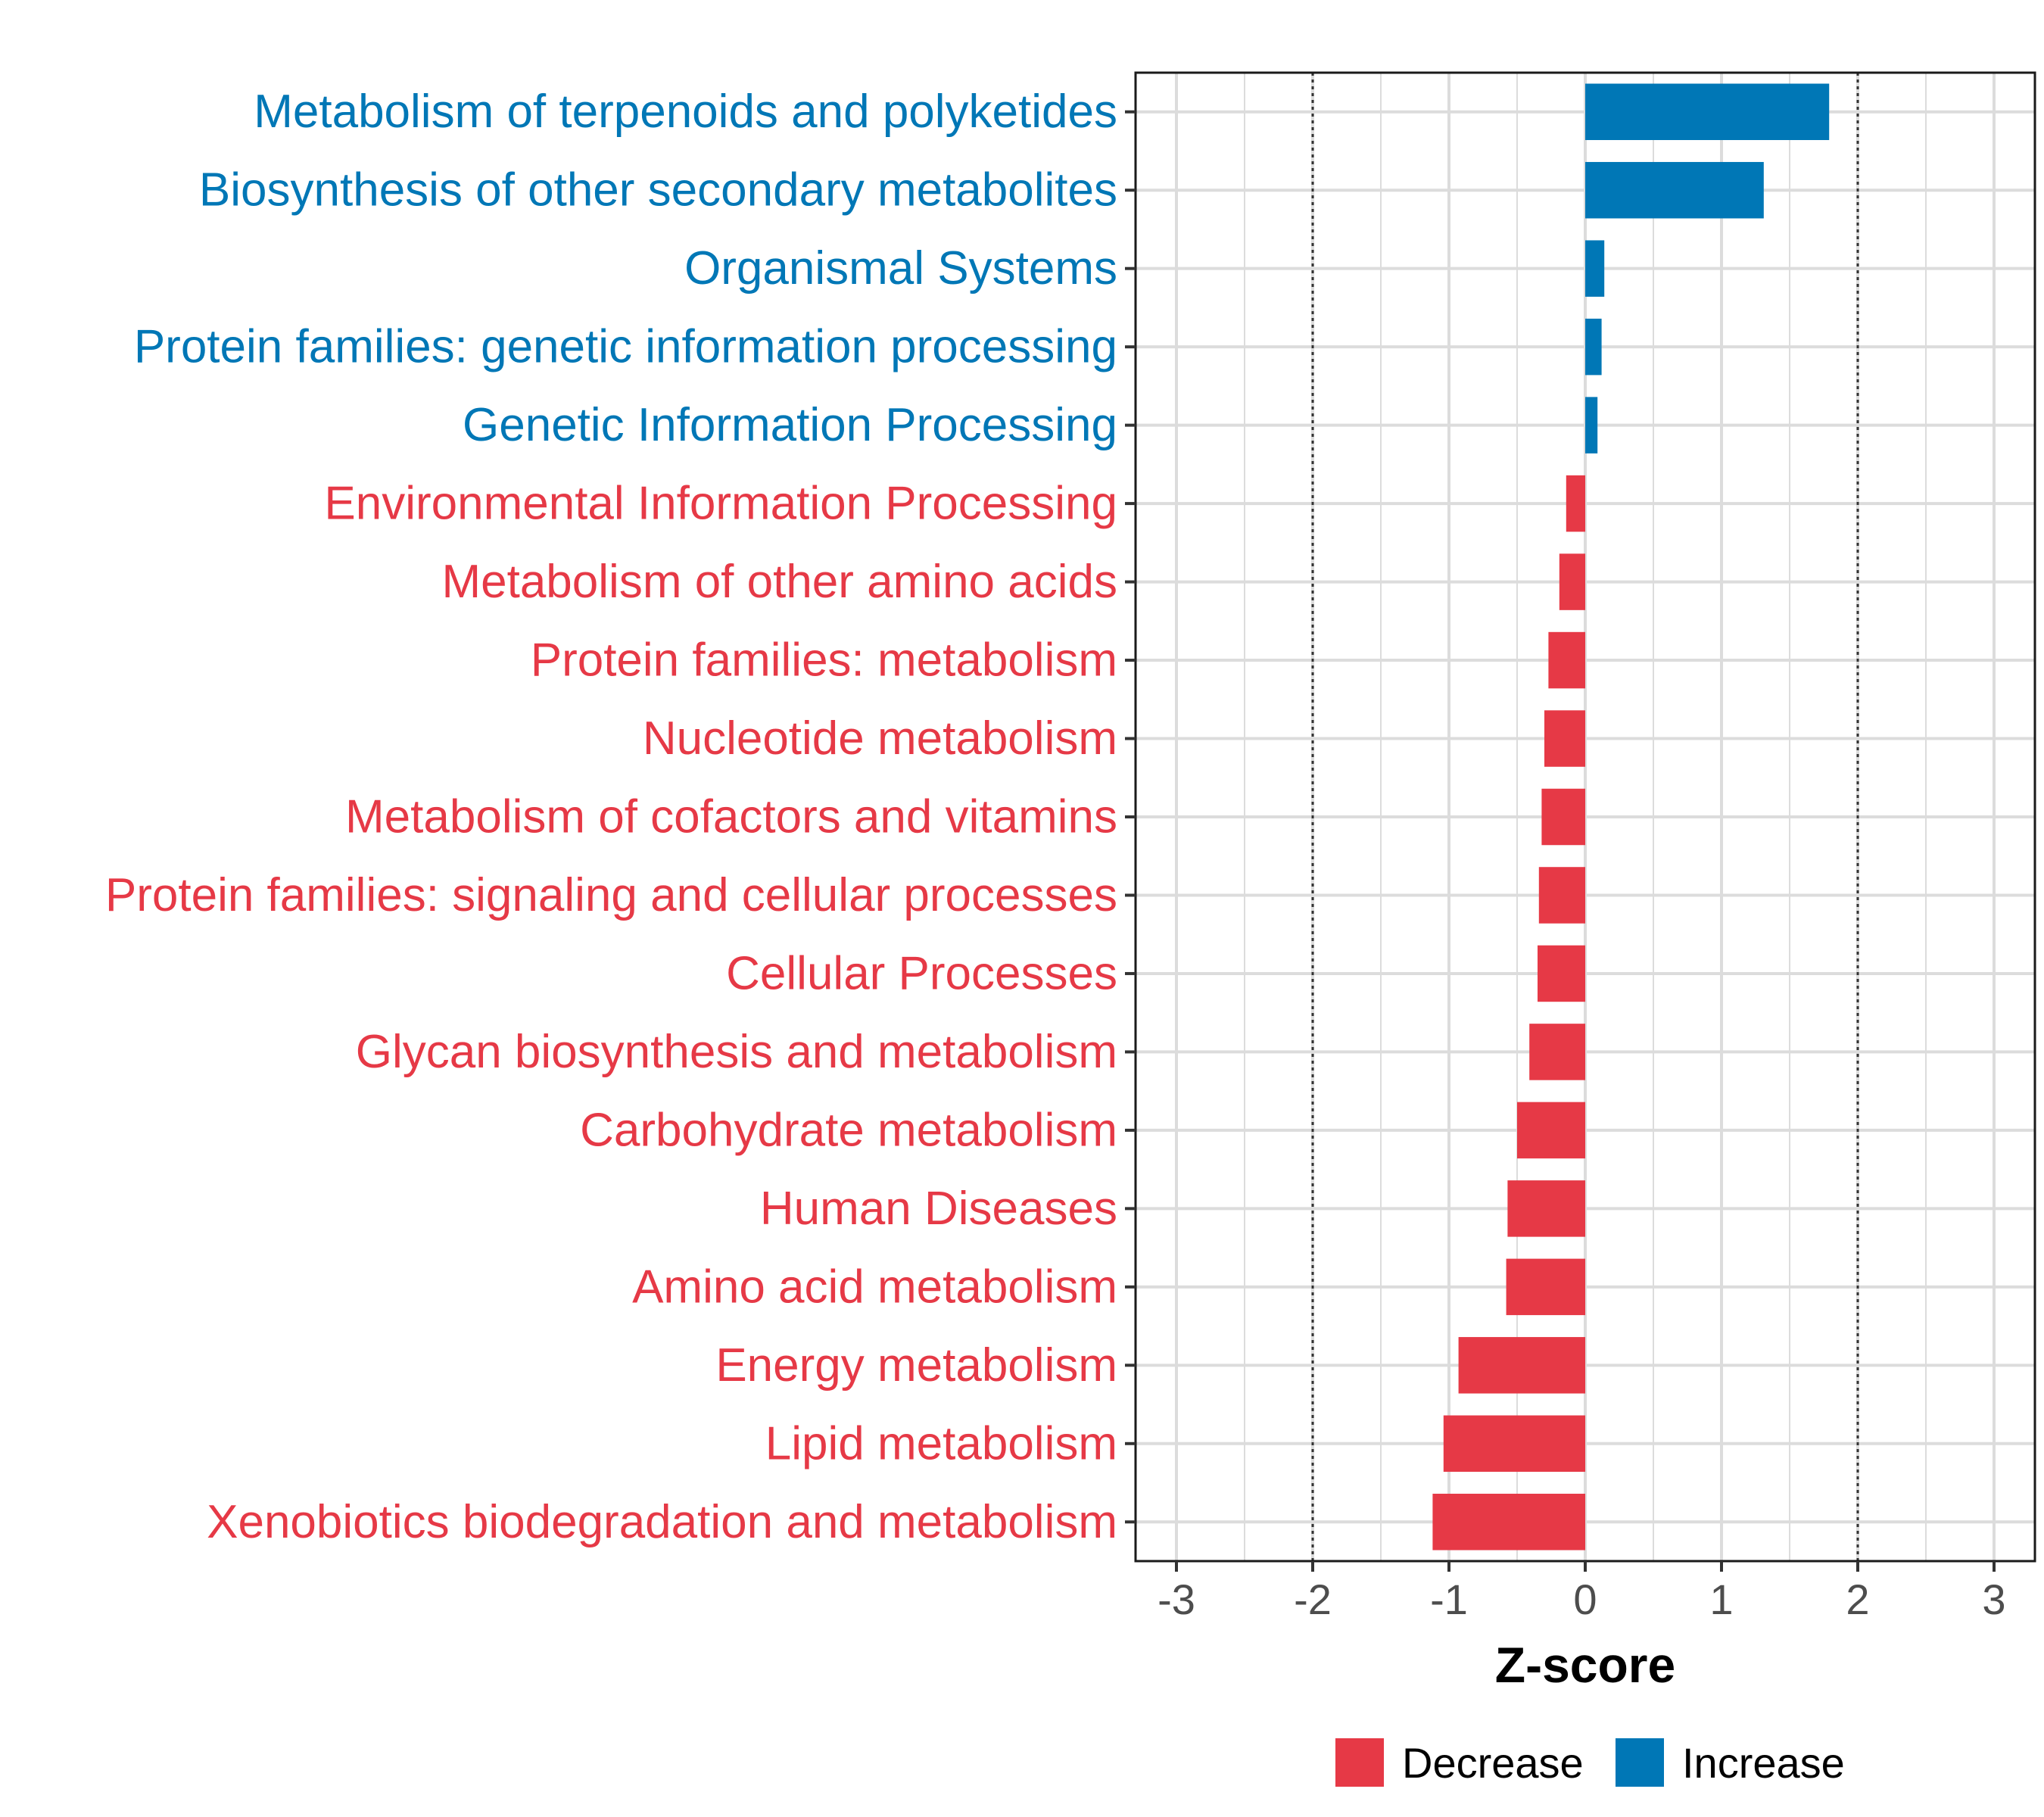 The height and width of the screenshot is (1817, 2044). Describe the element at coordinates (938, 1209) in the screenshot. I see `category-label: Human Diseases` at that location.